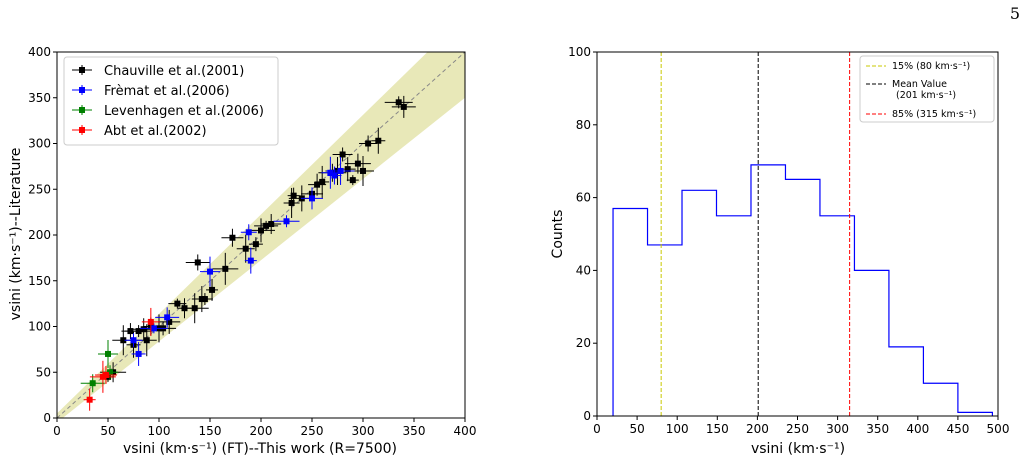  I want to click on legend-label: 15% (80 km·s⁻¹), so click(931, 66).